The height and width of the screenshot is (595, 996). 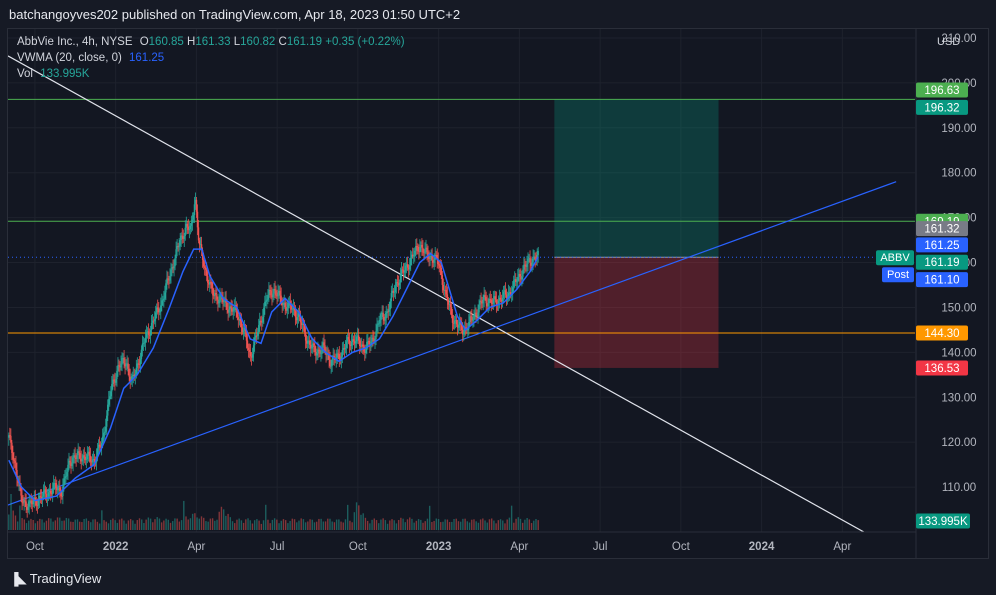 What do you see at coordinates (439, 547) in the screenshot?
I see `x-tick-label-5: 2023` at bounding box center [439, 547].